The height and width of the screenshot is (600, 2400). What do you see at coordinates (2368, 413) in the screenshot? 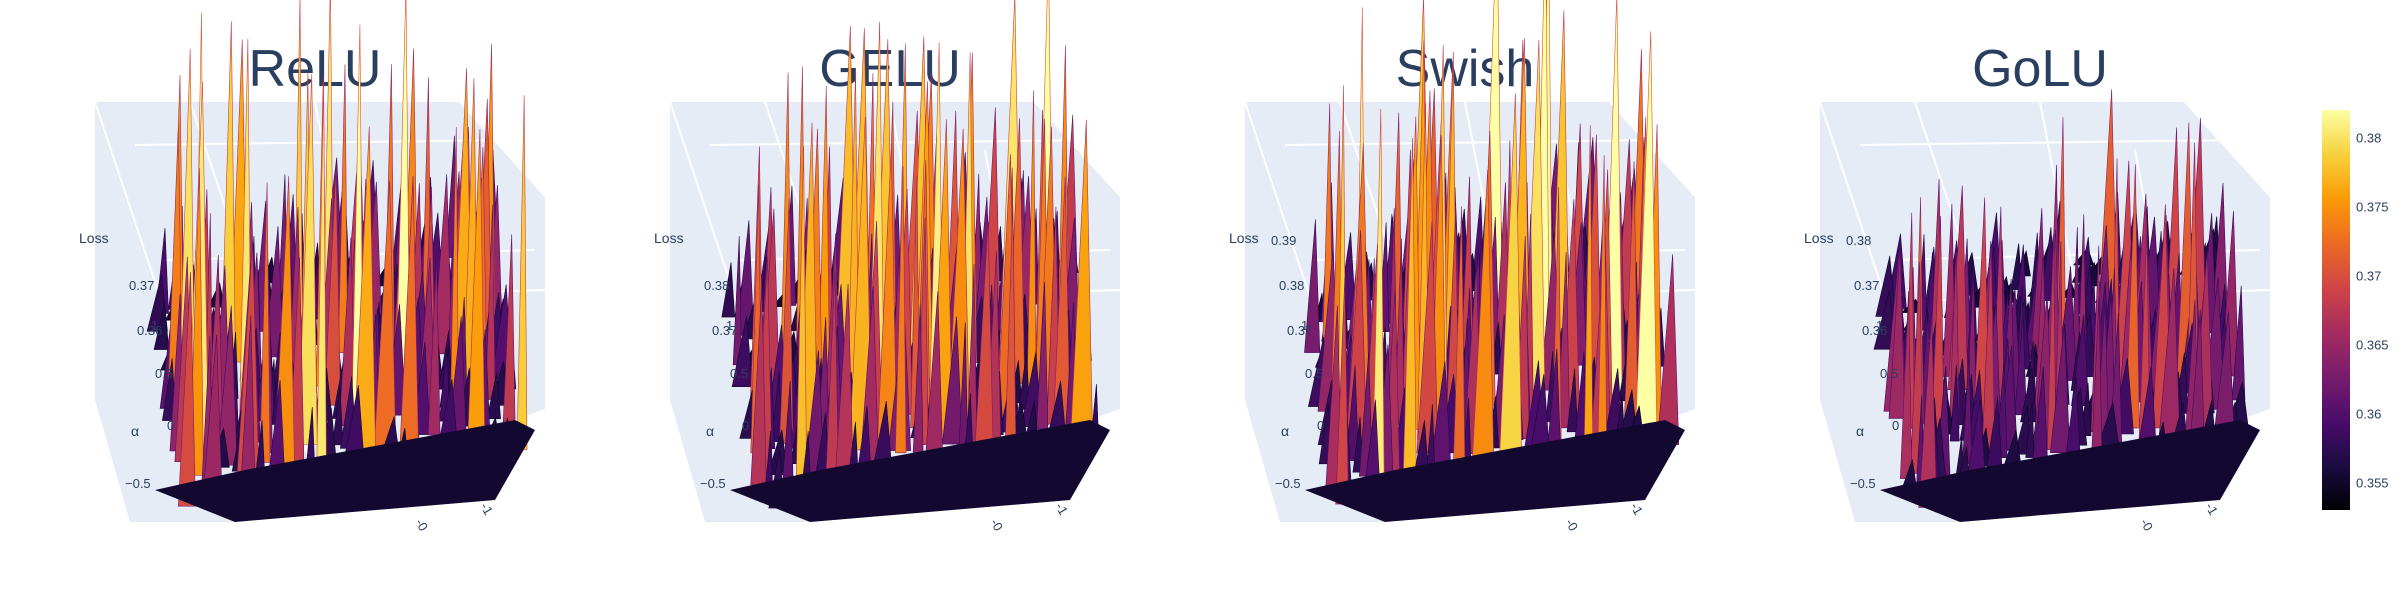
I see `colorbar-tick-label: 0.36` at bounding box center [2368, 413].